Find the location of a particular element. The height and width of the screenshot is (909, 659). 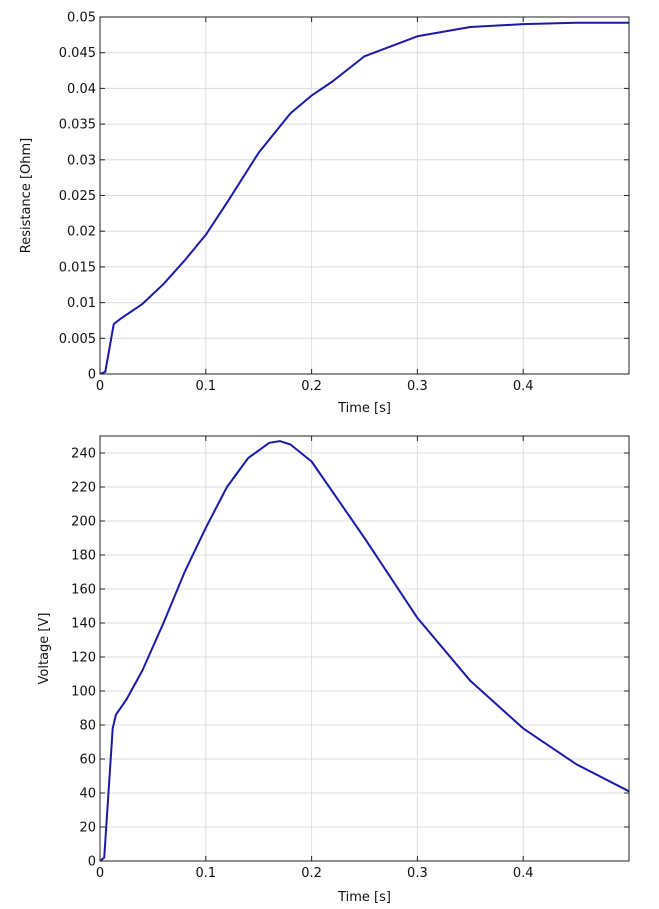

y-tick-label: 0.045 is located at coordinates (77, 53).